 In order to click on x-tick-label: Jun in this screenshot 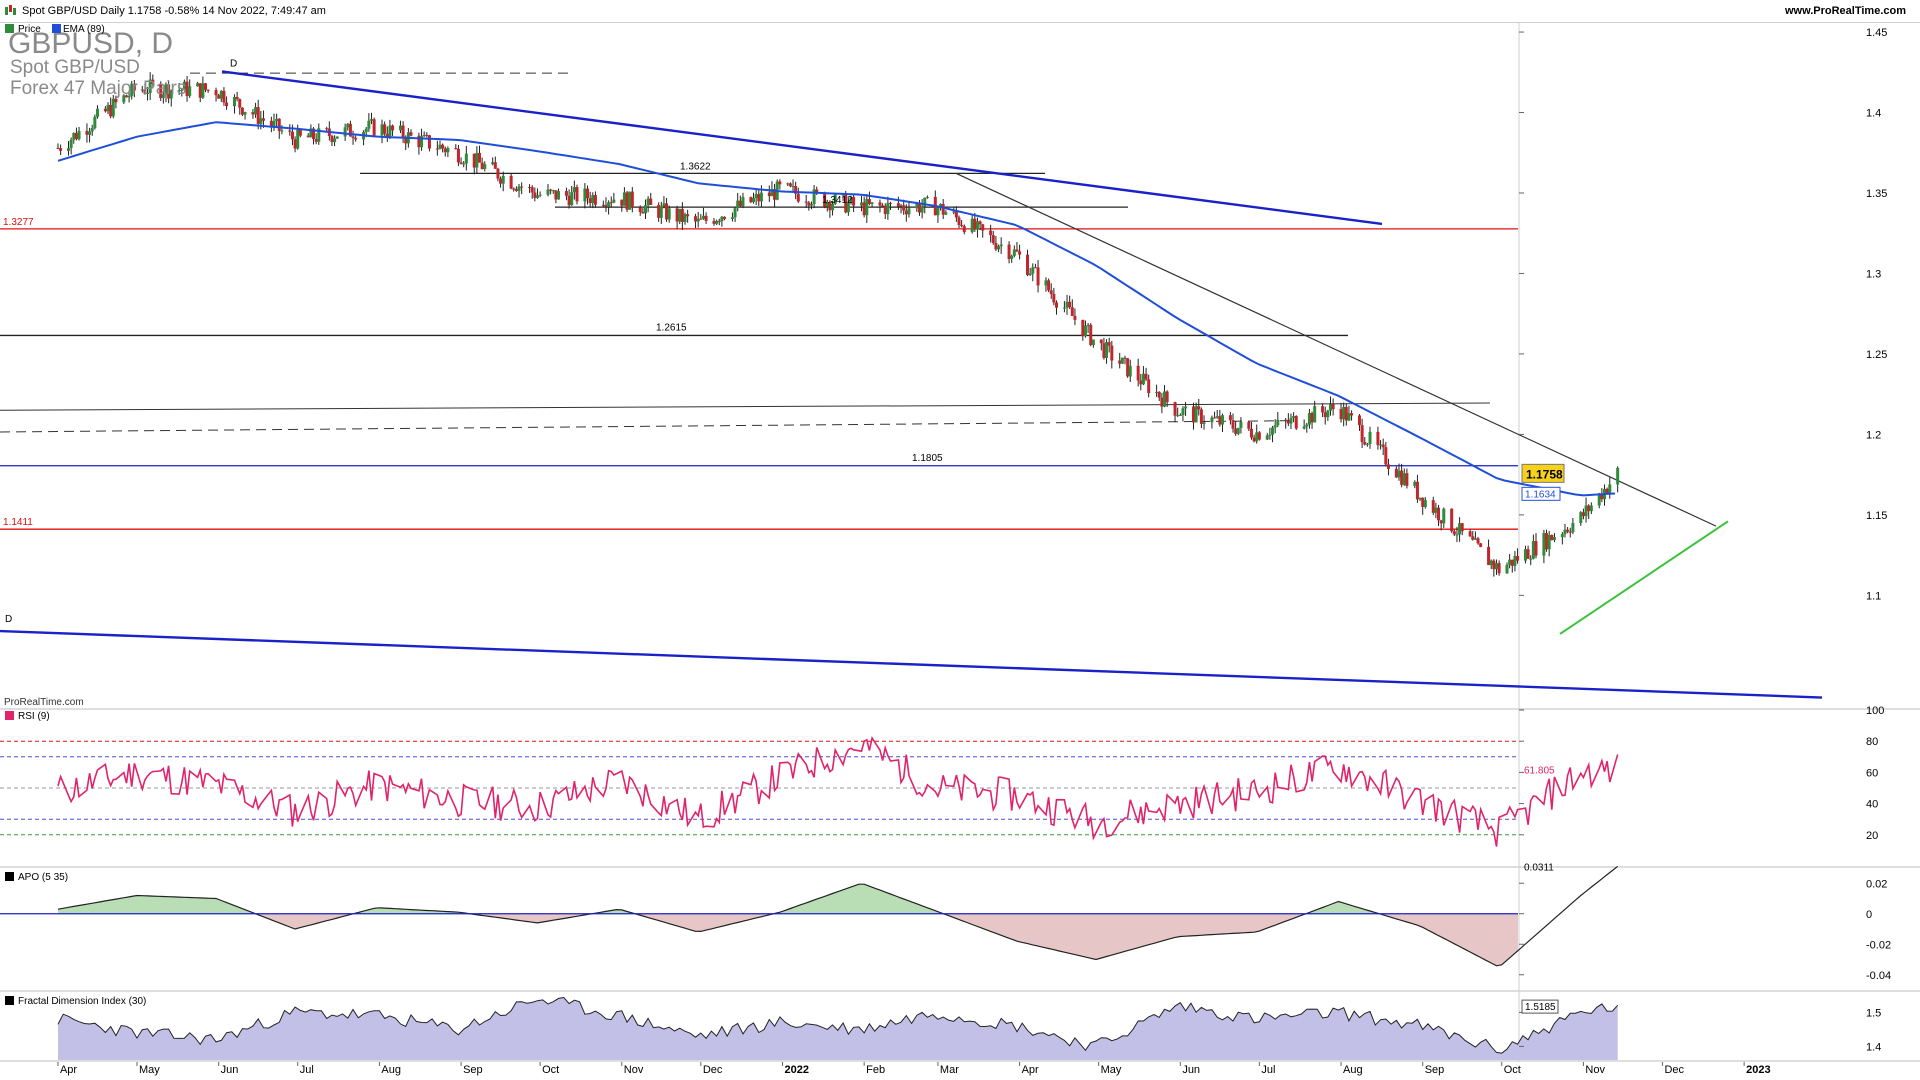, I will do `click(230, 1070)`.